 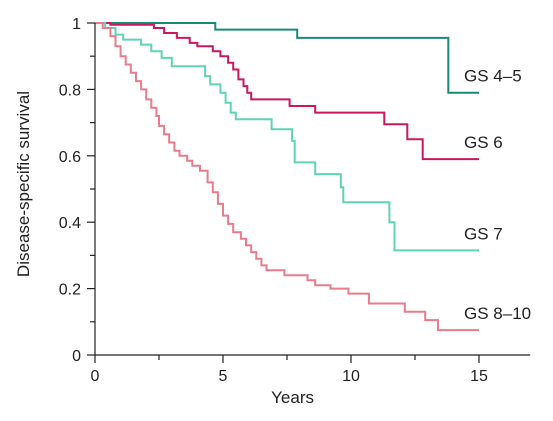 What do you see at coordinates (497, 313) in the screenshot?
I see `series-label: GS 8–10` at bounding box center [497, 313].